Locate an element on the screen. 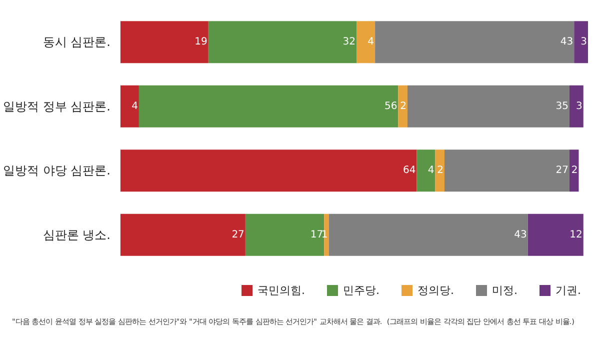 The width and height of the screenshot is (600, 337). data-label: 19 is located at coordinates (201, 42).